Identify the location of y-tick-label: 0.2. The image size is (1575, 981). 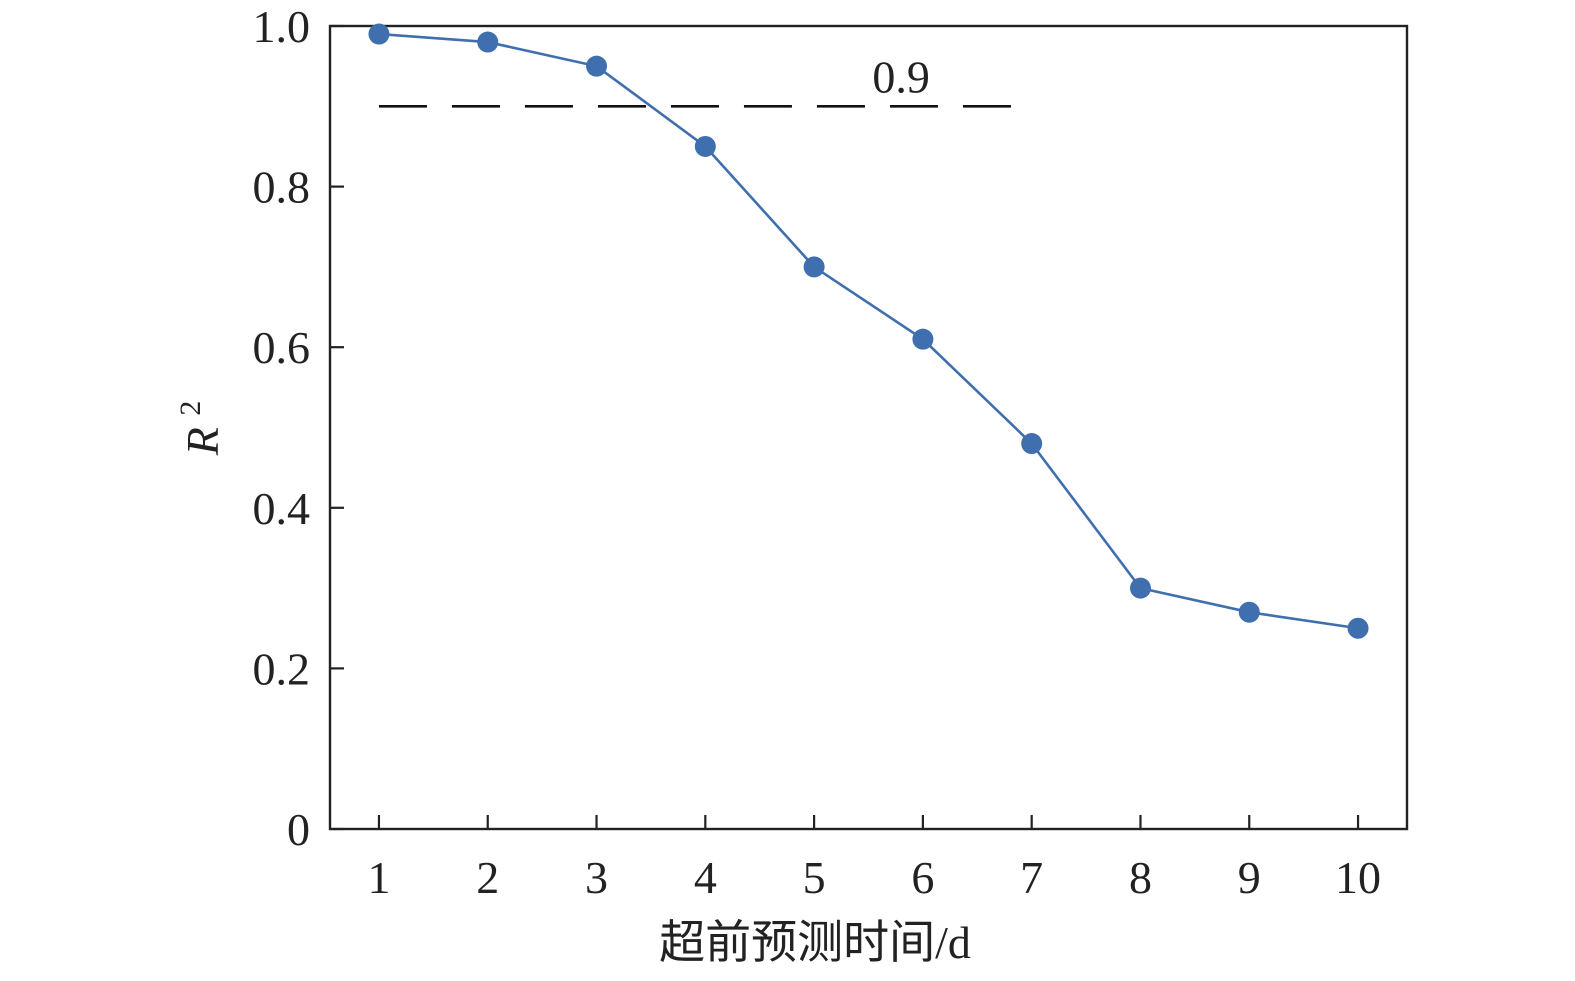
(282, 668).